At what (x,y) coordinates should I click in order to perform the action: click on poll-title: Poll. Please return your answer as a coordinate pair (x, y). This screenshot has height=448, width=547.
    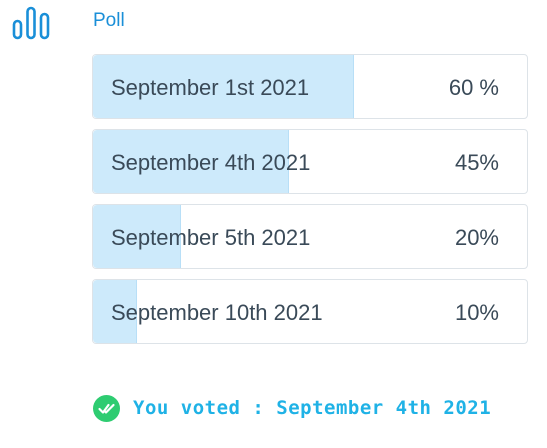
    Looking at the image, I should click on (109, 20).